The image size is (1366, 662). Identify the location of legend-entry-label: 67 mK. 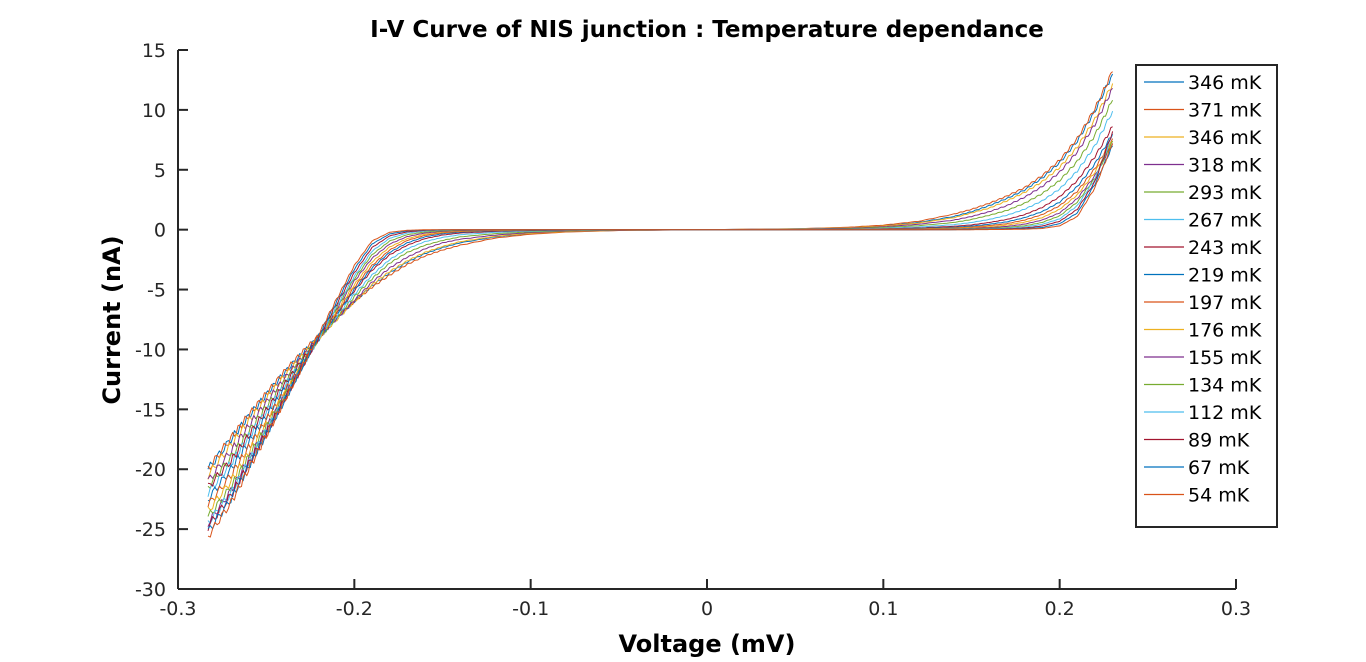
(1219, 468).